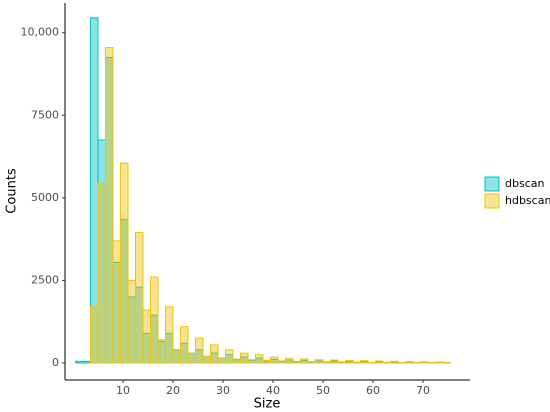 Image resolution: width=550 pixels, height=412 pixels. I want to click on y-tick-label: 0, so click(55, 362).